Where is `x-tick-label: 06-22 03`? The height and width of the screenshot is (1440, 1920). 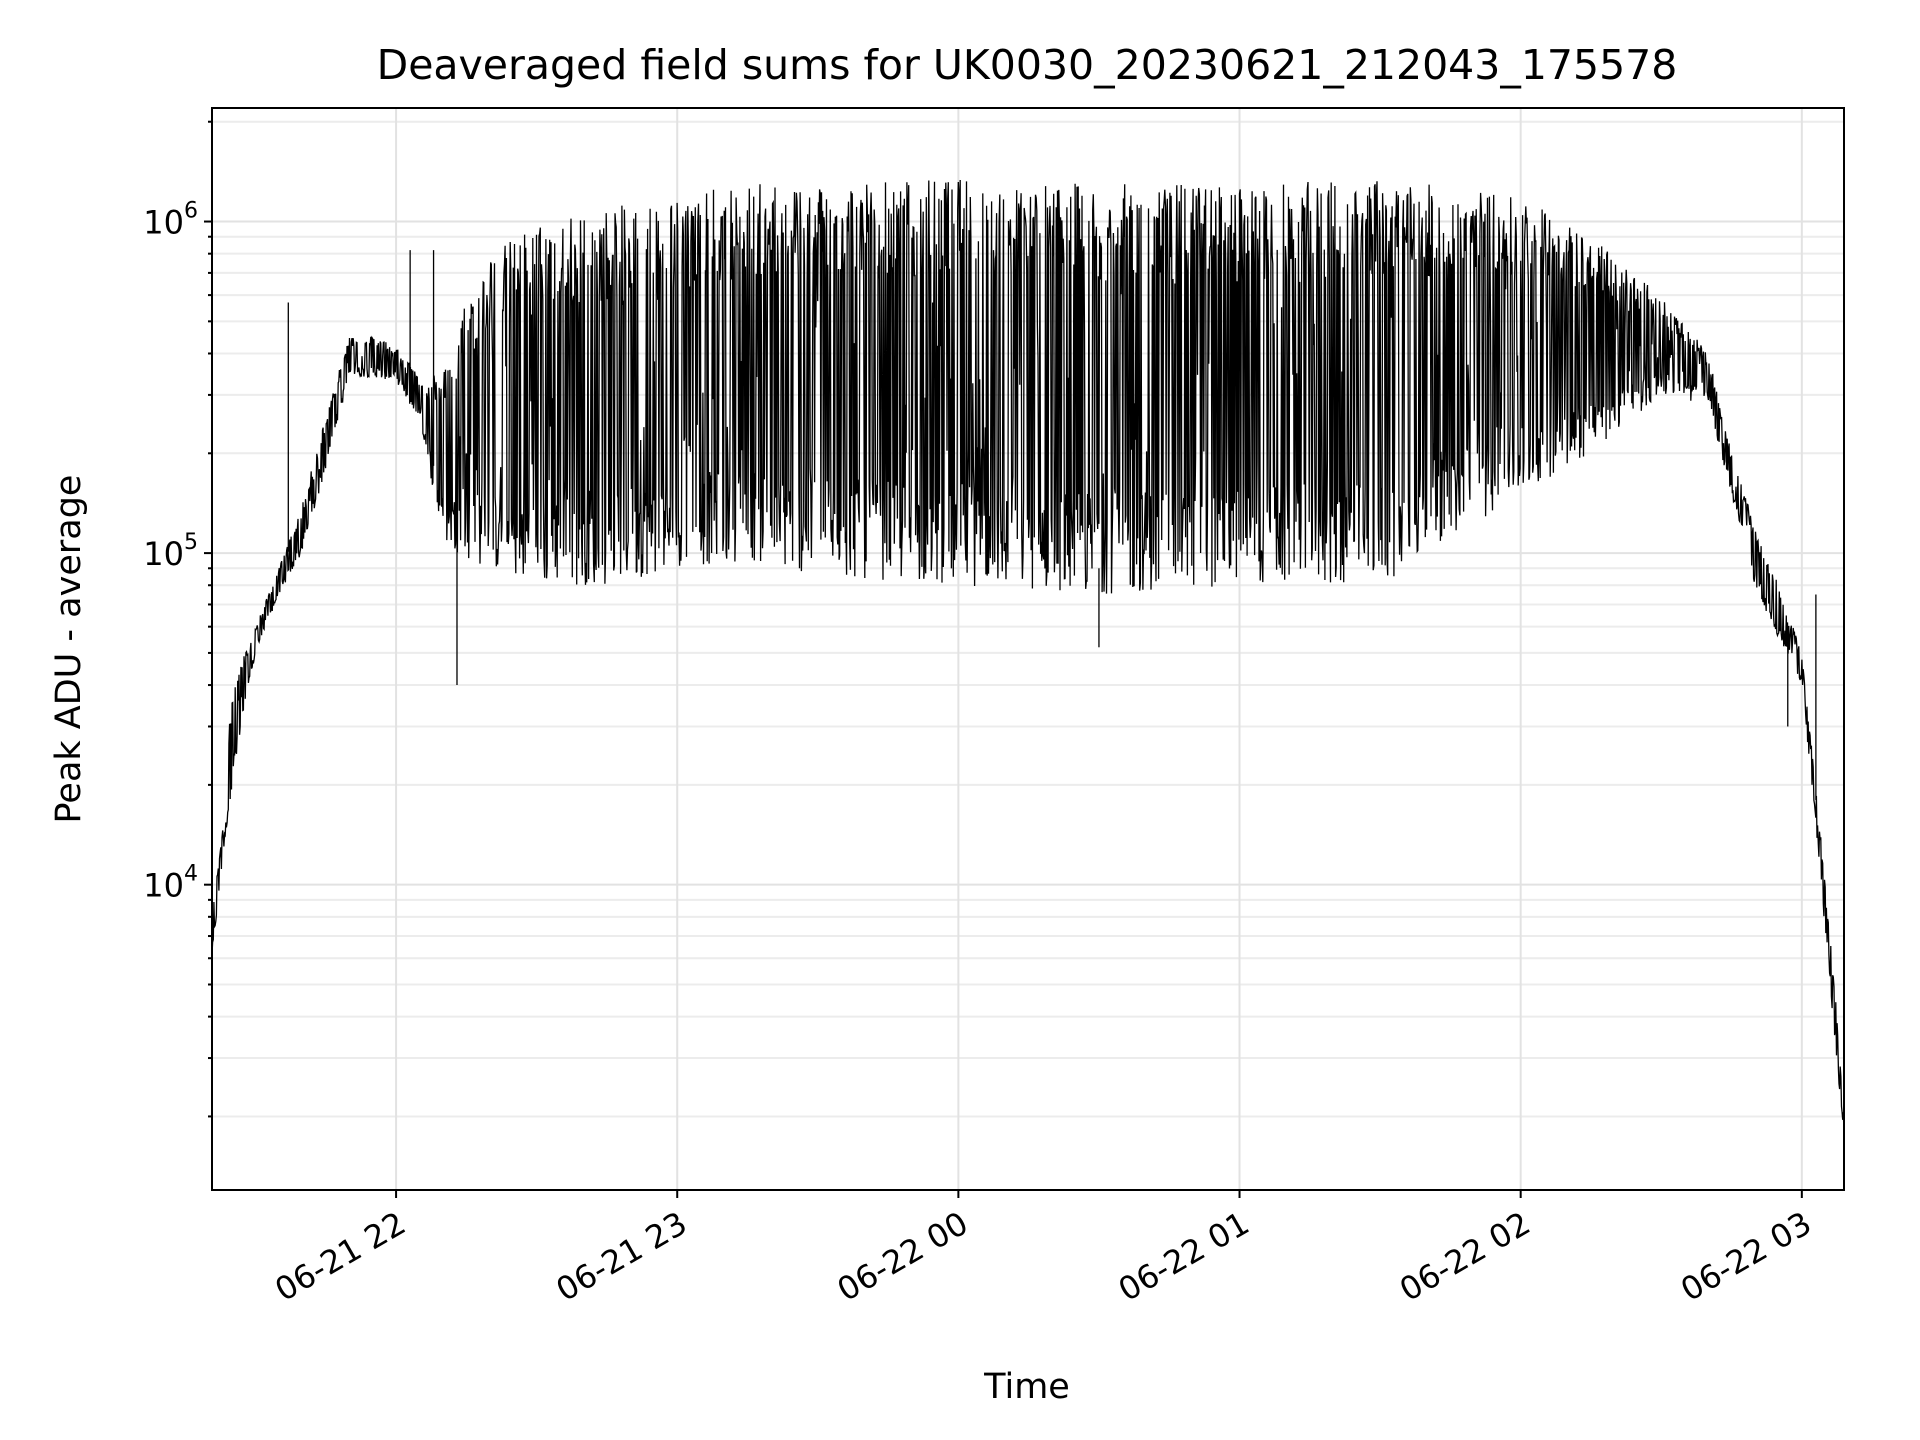
x-tick-label: 06-22 03 is located at coordinates (1746, 1256).